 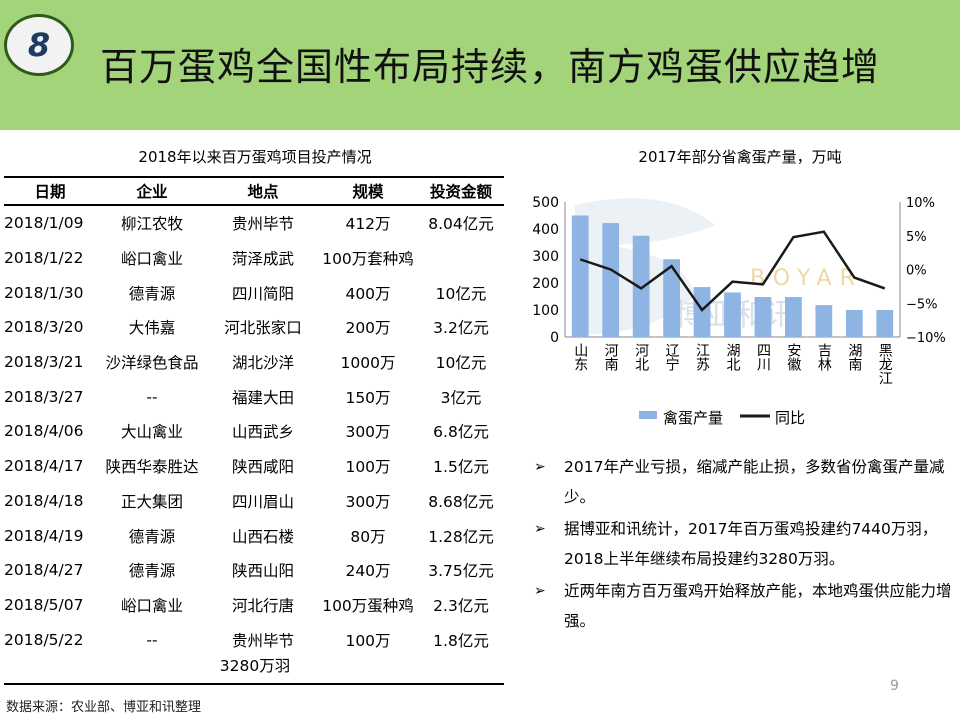 I want to click on page-number: 9, so click(x=894, y=686).